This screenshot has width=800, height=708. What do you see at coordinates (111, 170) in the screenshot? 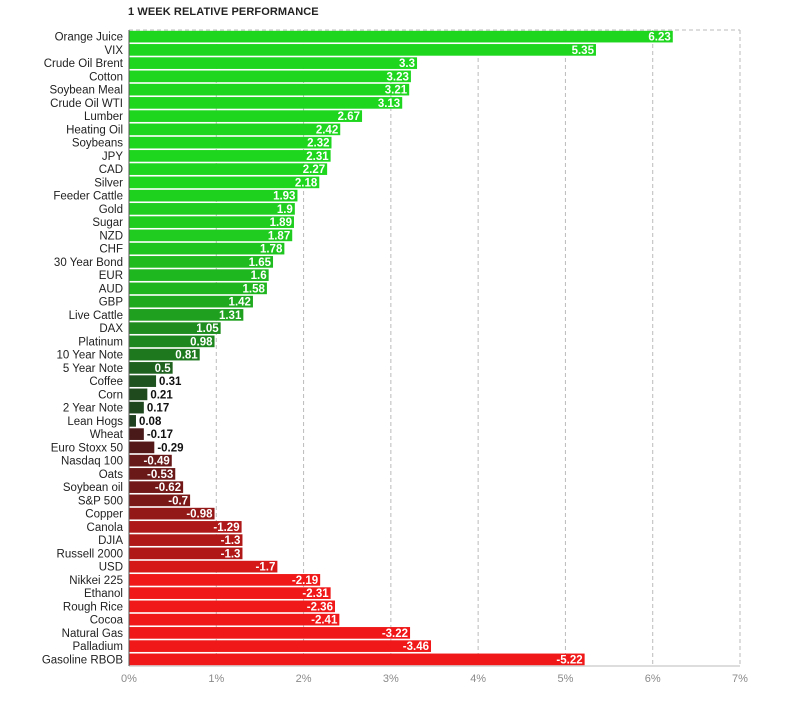
I see `category-label: CAD` at bounding box center [111, 170].